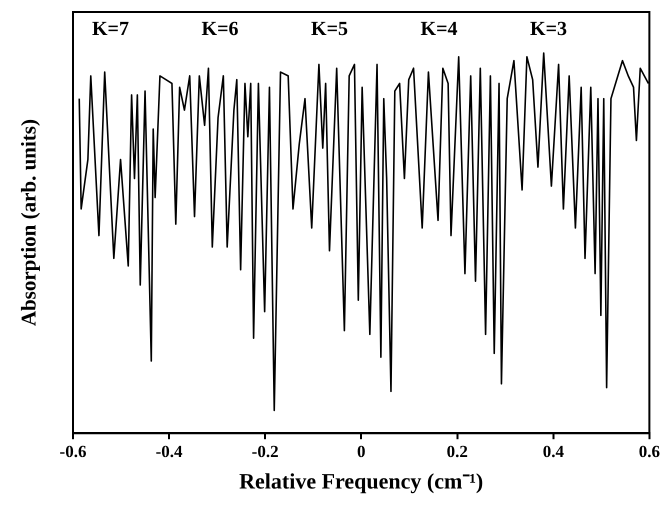  I want to click on x-tick-label: -0.2, so click(265, 451).